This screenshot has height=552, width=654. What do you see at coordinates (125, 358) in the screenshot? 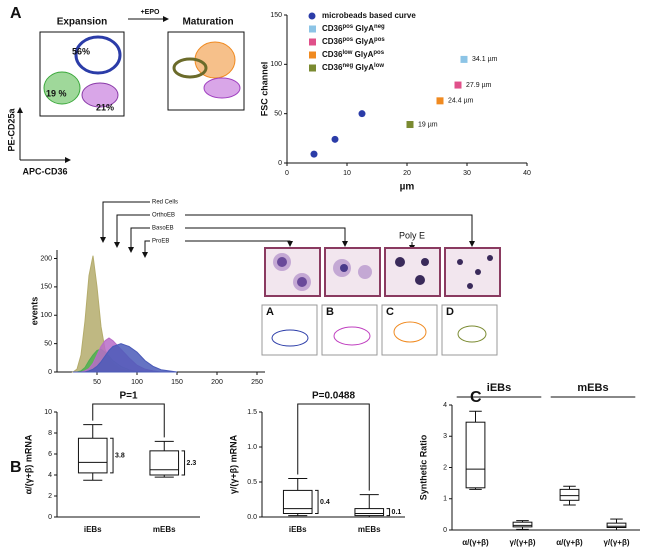
I see `area` at bounding box center [125, 358].